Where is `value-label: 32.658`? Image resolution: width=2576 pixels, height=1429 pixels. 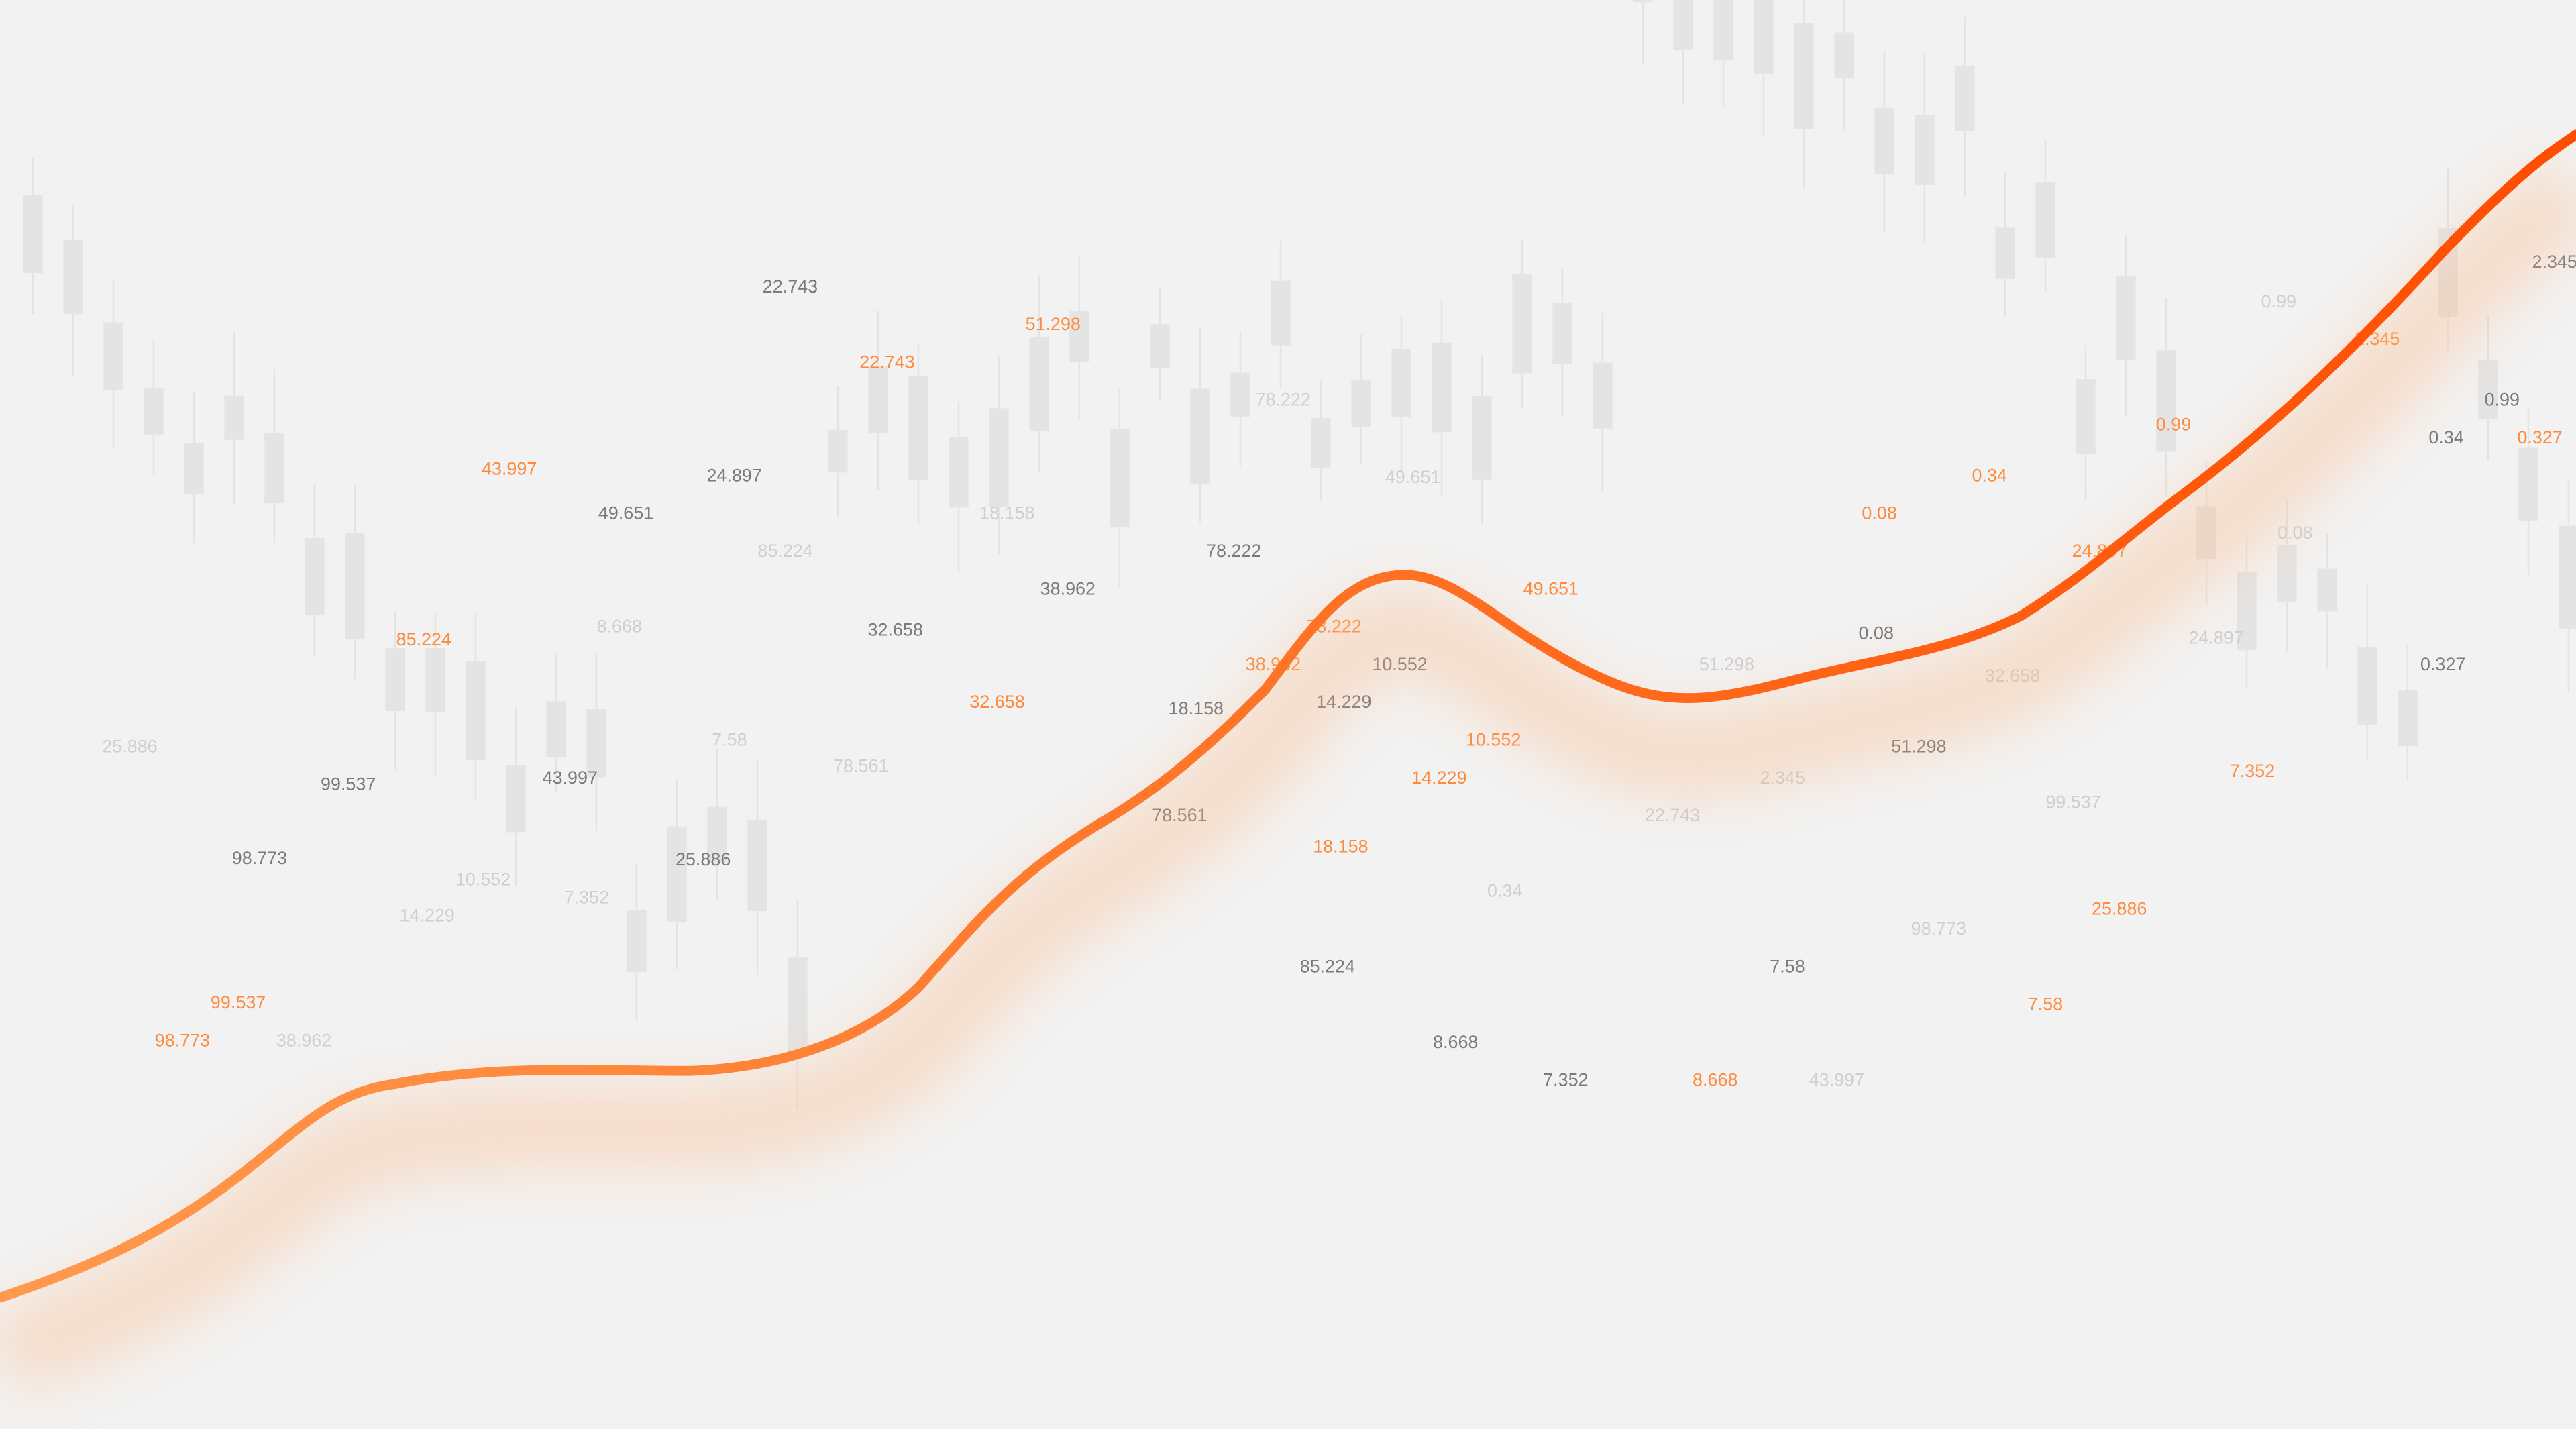 value-label: 32.658 is located at coordinates (996, 702).